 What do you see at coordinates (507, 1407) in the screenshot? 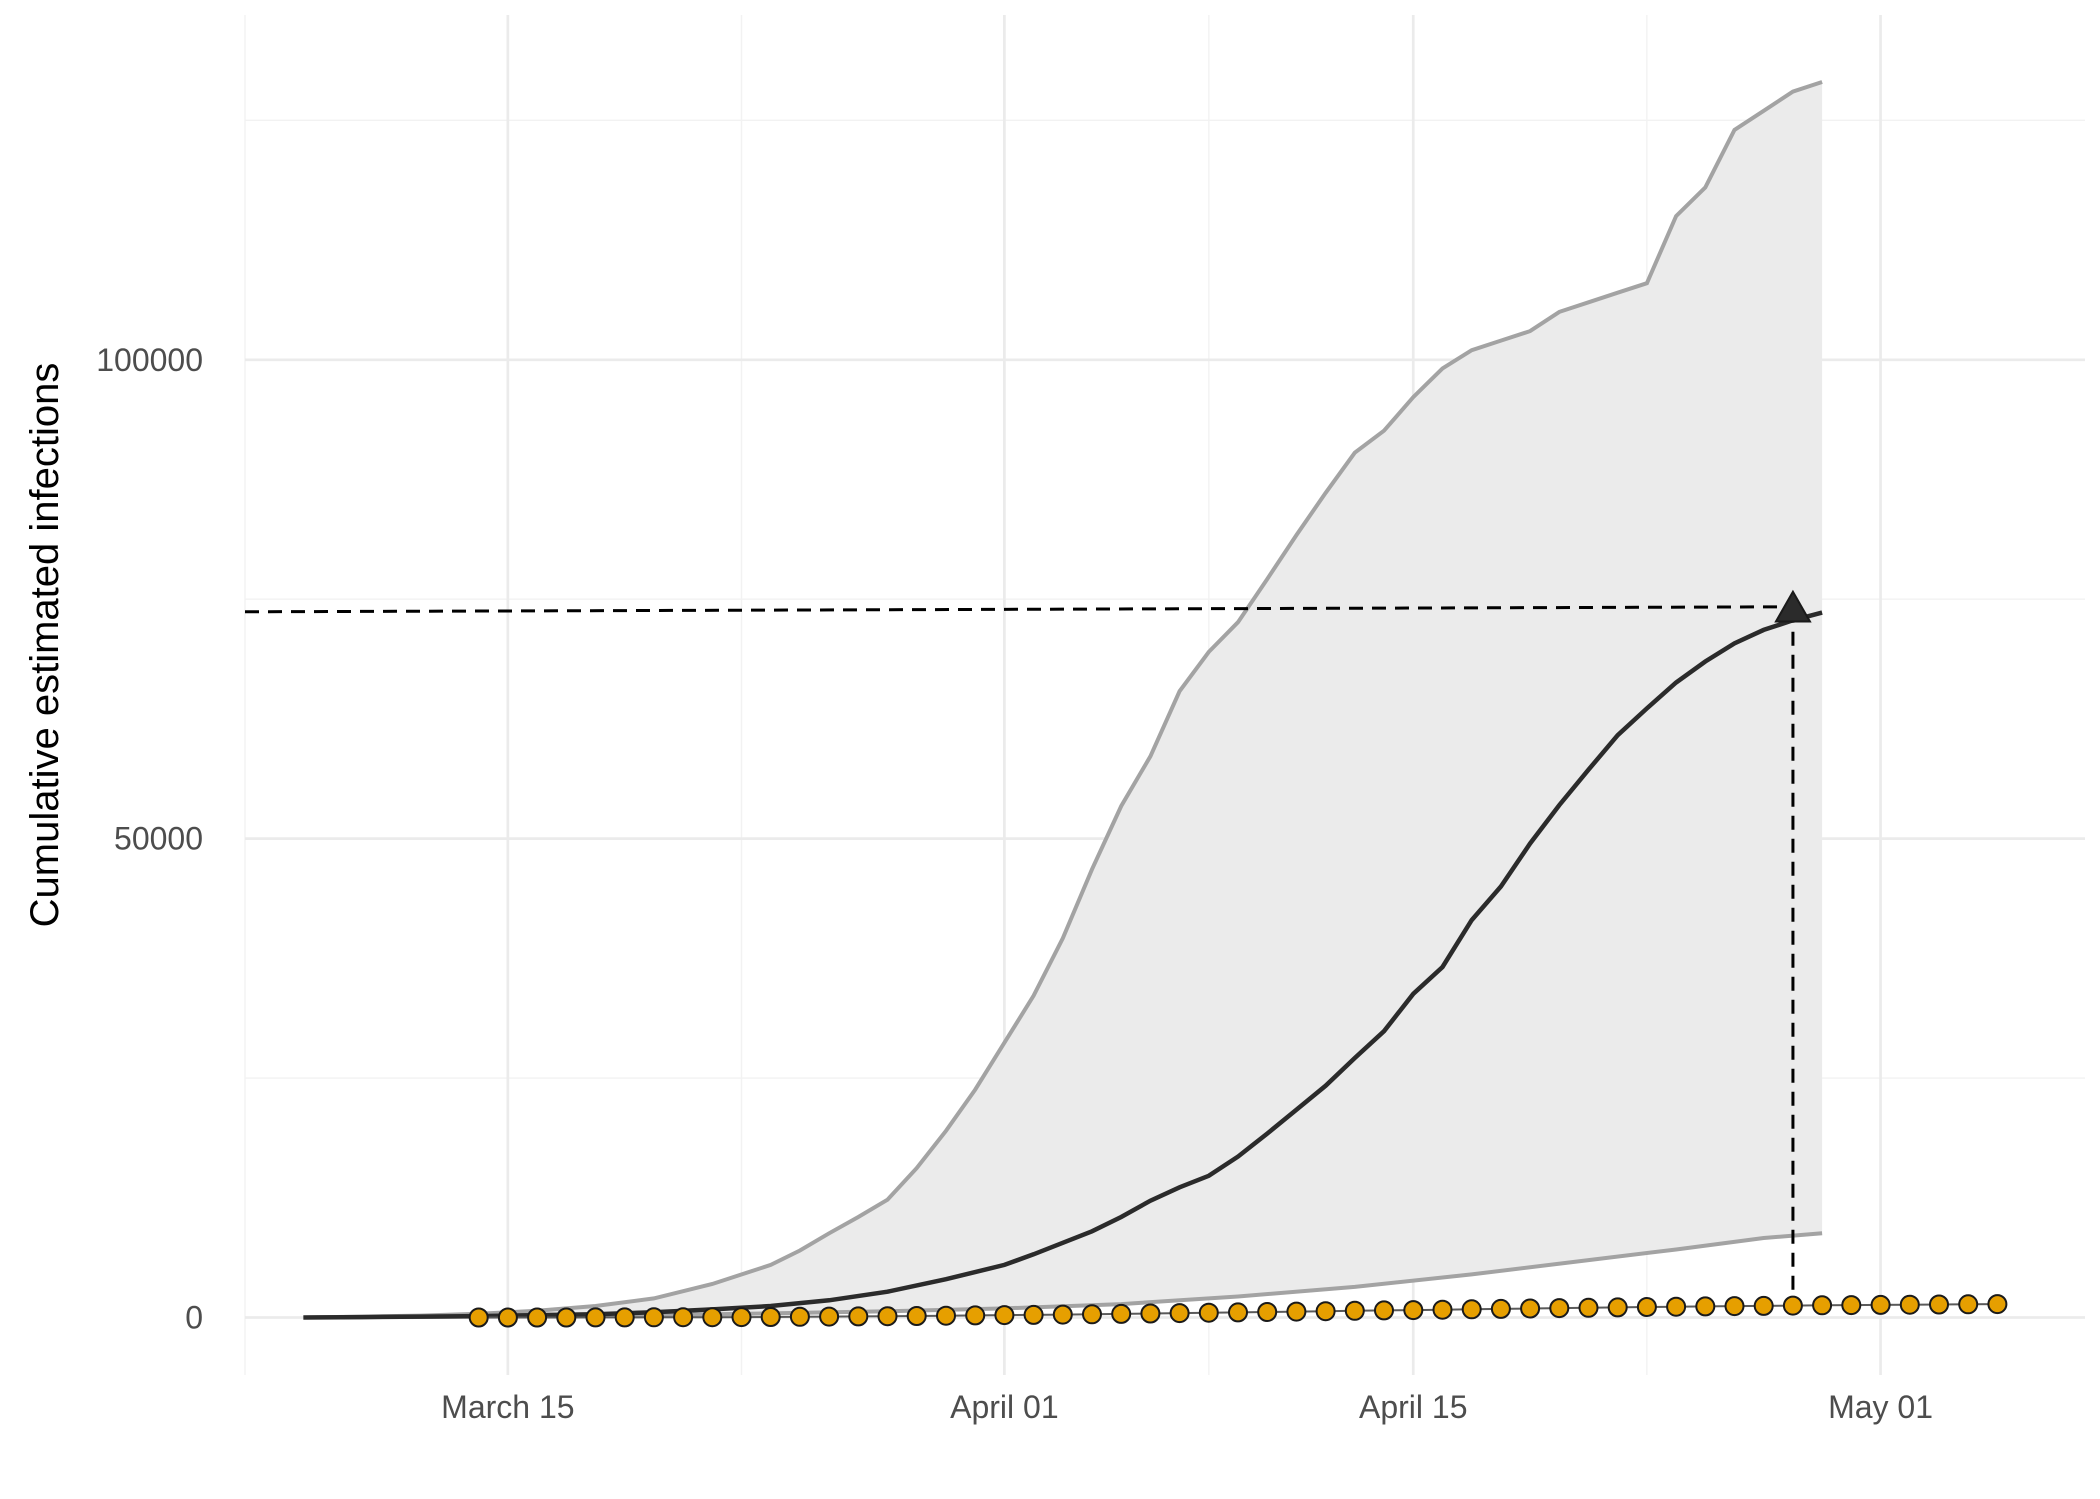
I see `x-tick-label: March 15` at bounding box center [507, 1407].